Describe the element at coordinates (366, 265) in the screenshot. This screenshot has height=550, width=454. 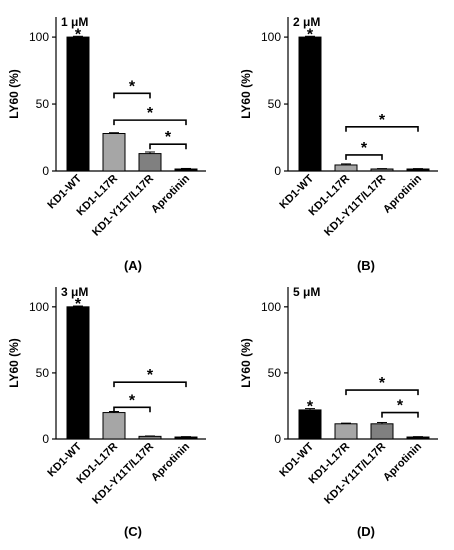
I see `panel-label: (B)` at that location.